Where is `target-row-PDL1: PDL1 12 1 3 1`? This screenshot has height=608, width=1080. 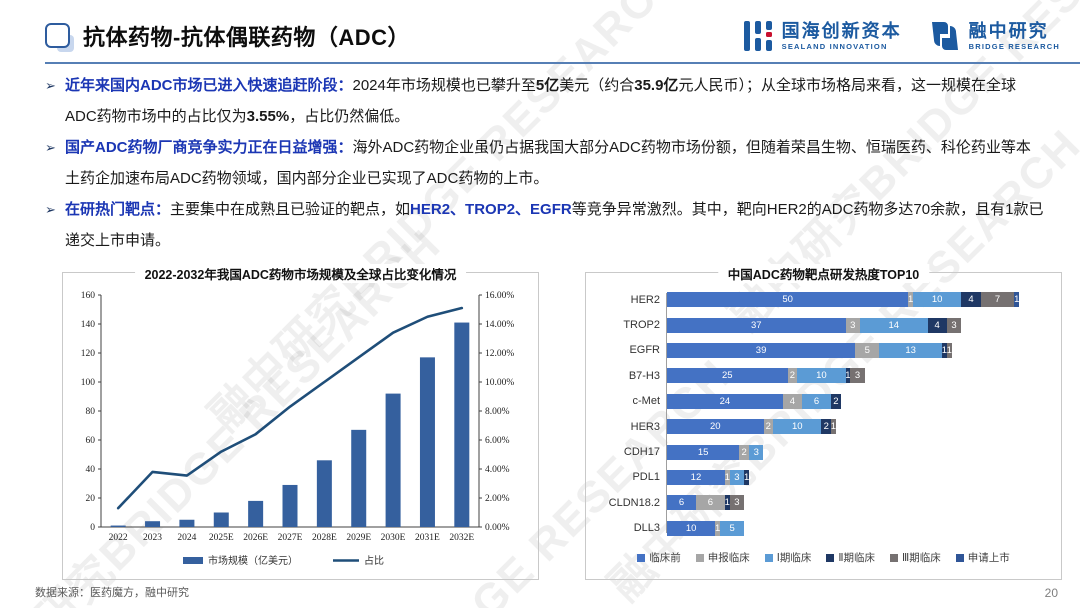
target-row-PDL1: PDL1 12 1 3 1 is located at coordinates (821, 477).